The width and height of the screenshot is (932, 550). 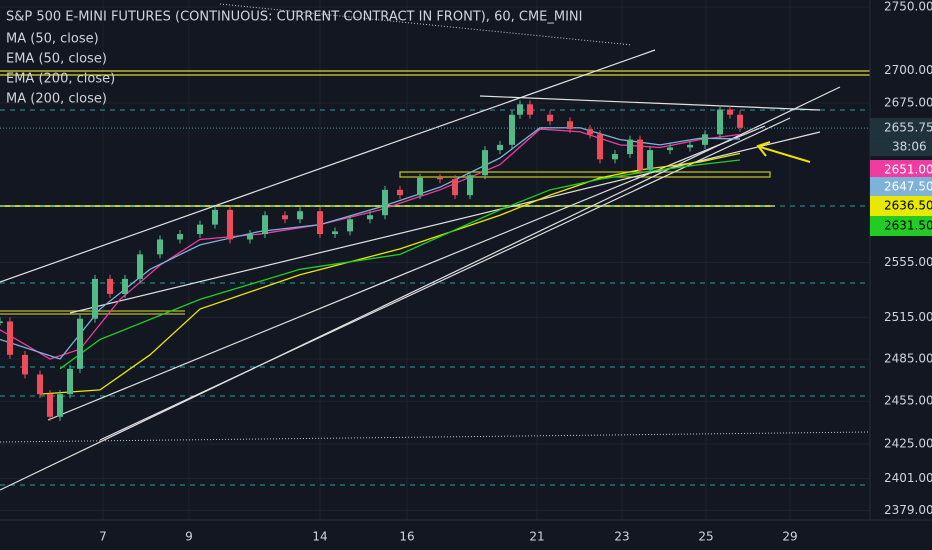 What do you see at coordinates (908, 206) in the screenshot?
I see `indicator-tag-label: 2636.50` at bounding box center [908, 206].